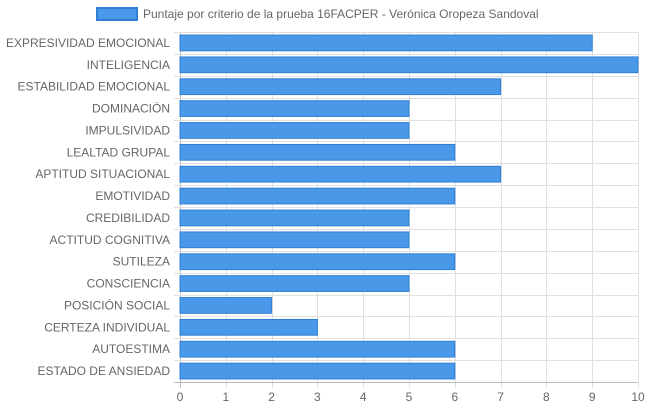  What do you see at coordinates (128, 284) in the screenshot?
I see `y-tick-label: CONSCIENCIA` at bounding box center [128, 284].